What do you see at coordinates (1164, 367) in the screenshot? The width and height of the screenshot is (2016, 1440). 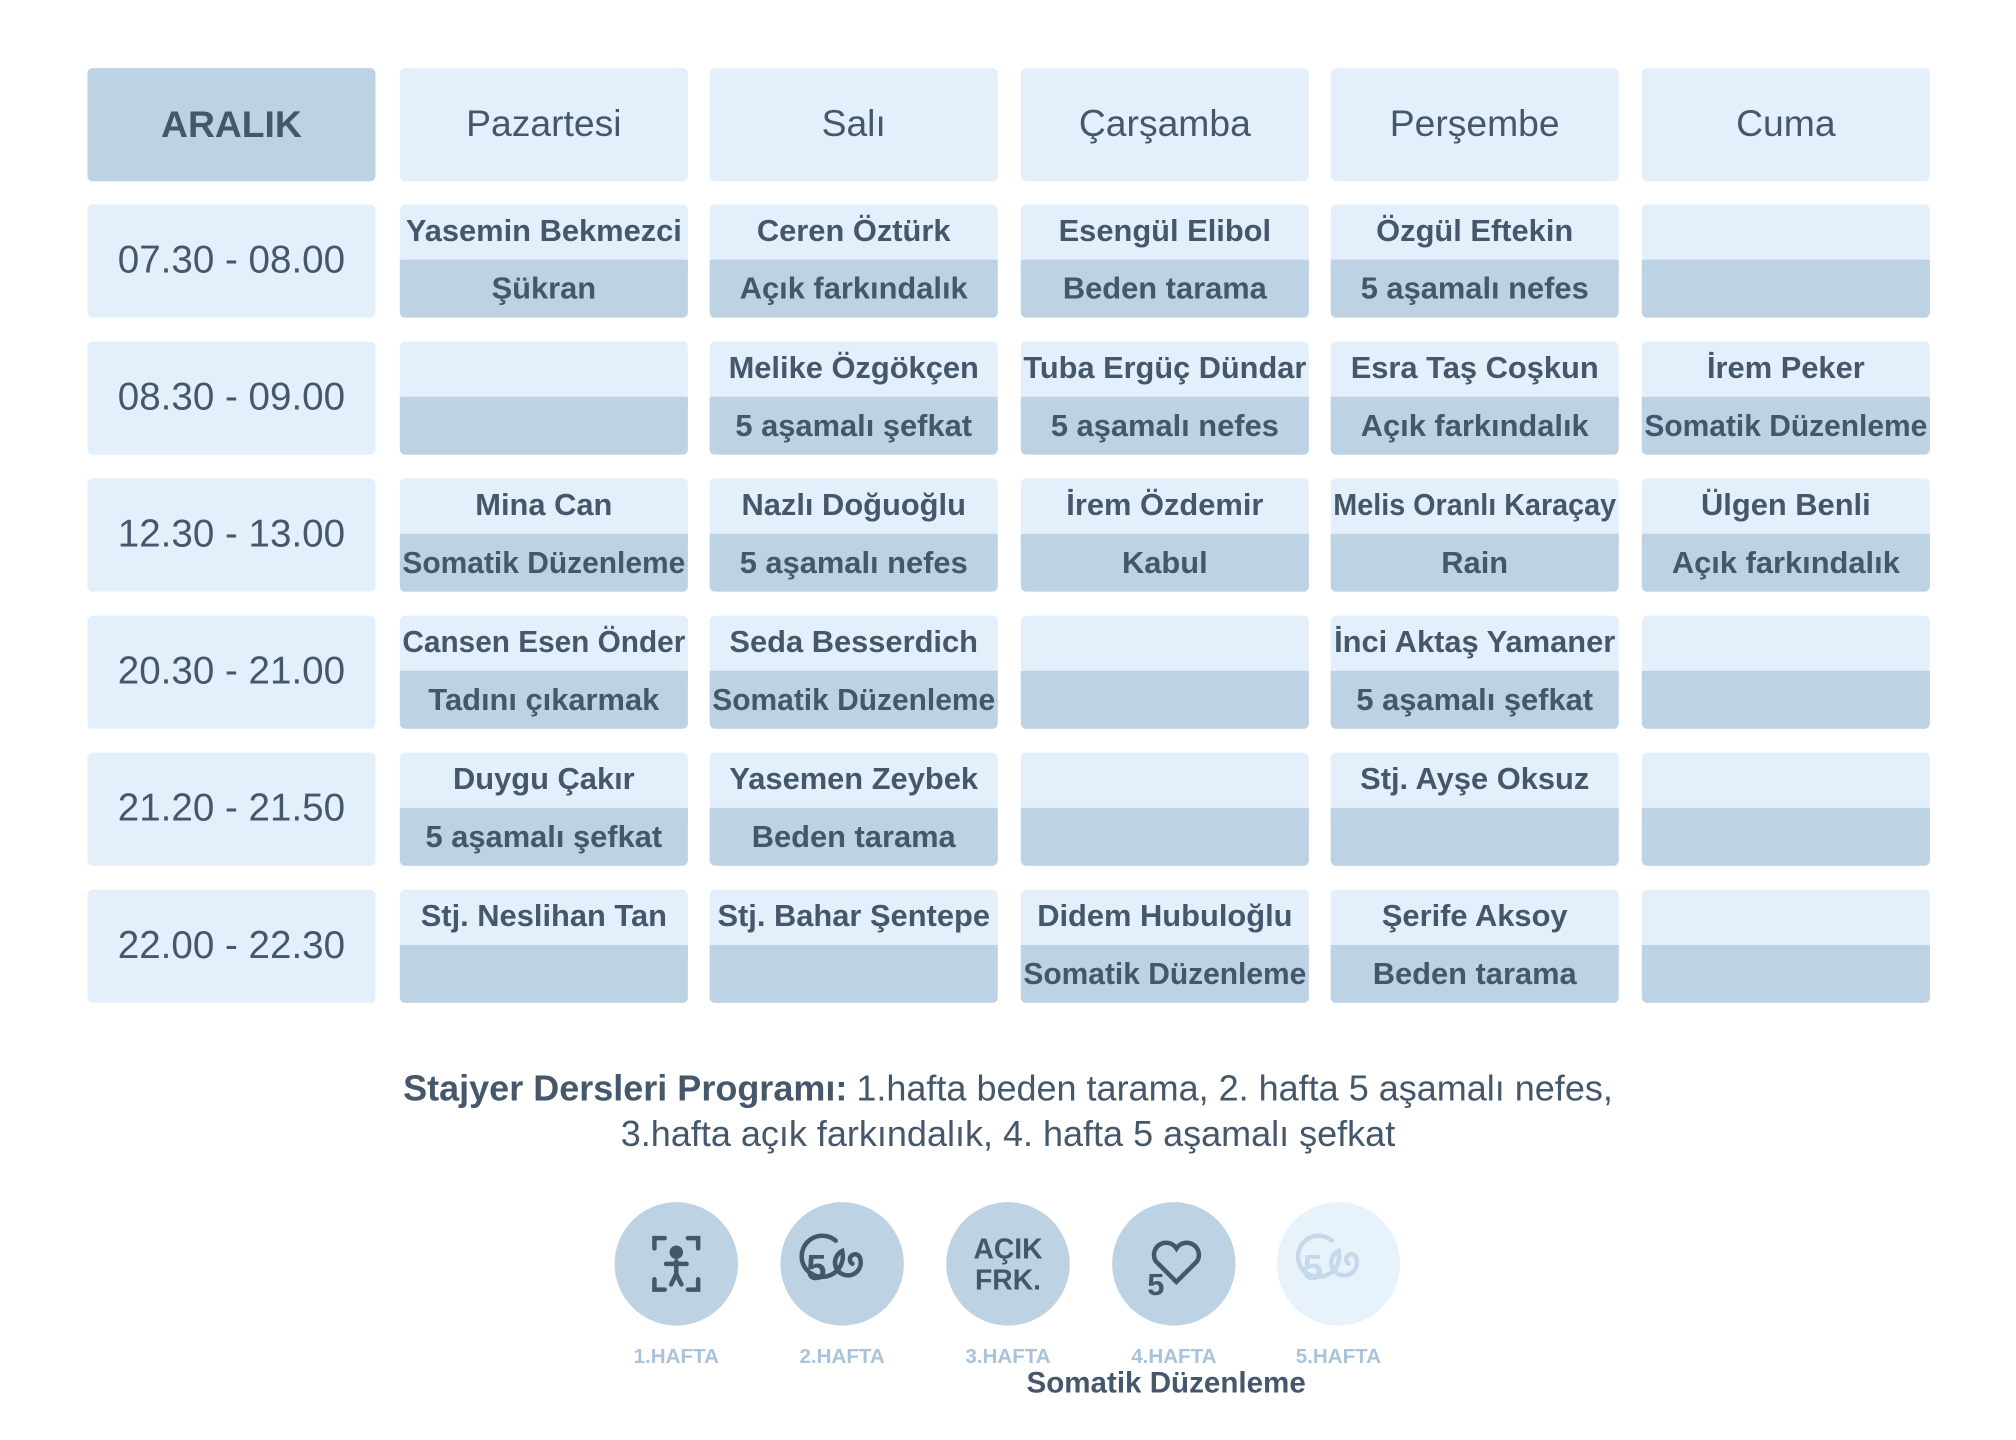 I see `teacher-name: Tuba Ergüç Dündar` at bounding box center [1164, 367].